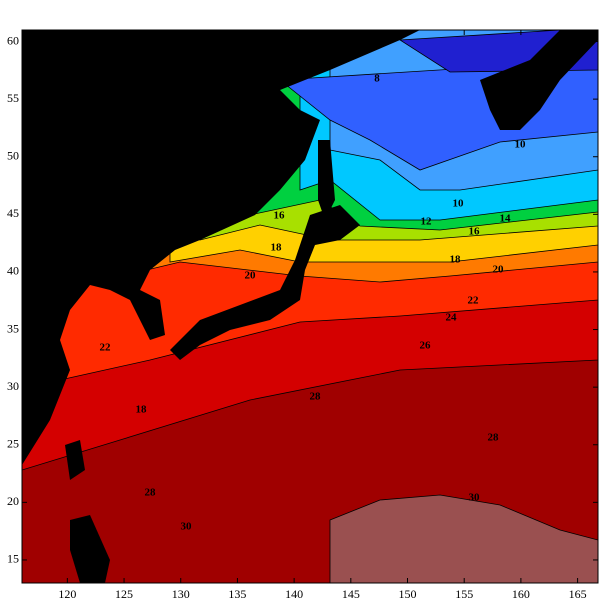  Describe the element at coordinates (351, 594) in the screenshot. I see `x-tick-label: 145` at that location.